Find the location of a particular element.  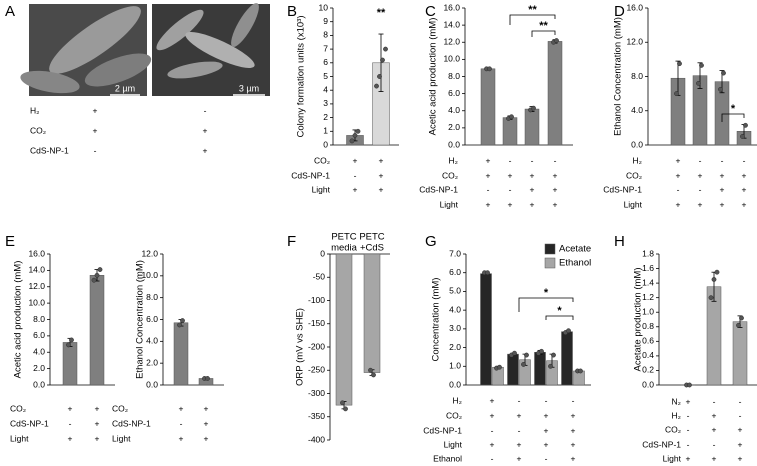

y-tick-label: 7.0 is located at coordinates (455, 253).